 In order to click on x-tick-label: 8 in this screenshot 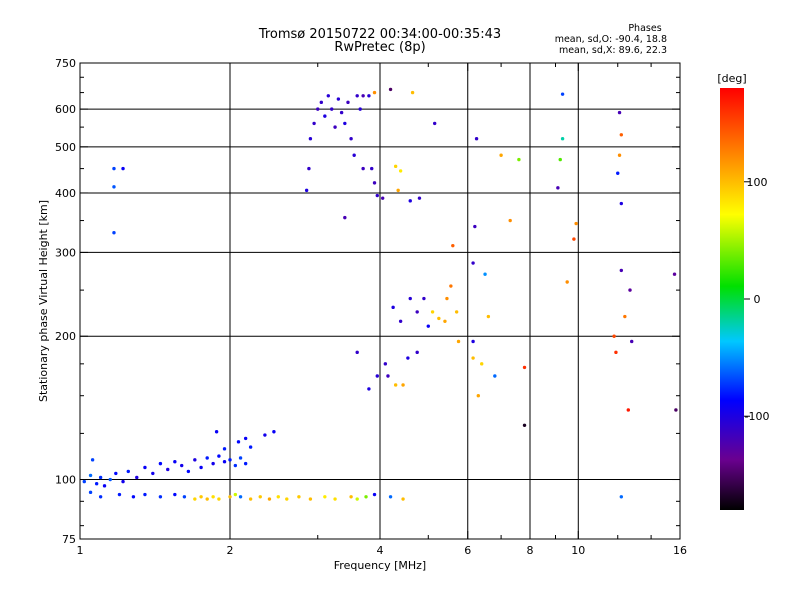, I will do `click(530, 550)`.